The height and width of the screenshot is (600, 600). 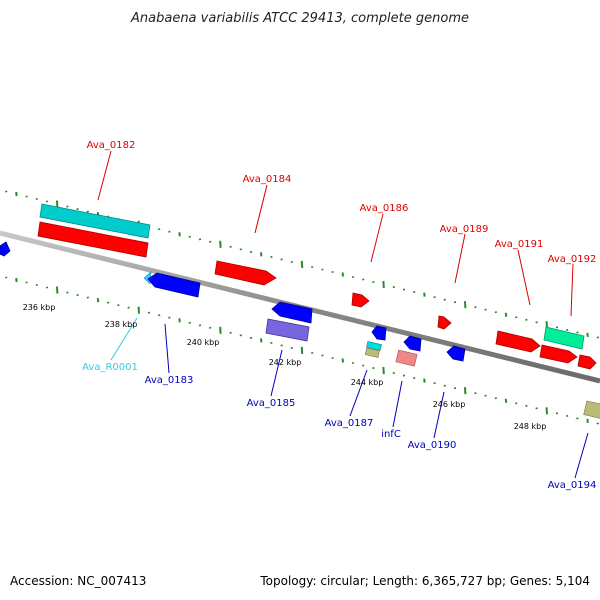 What do you see at coordinates (169, 380) in the screenshot?
I see `label-ava-0183: Ava_0183` at bounding box center [169, 380].